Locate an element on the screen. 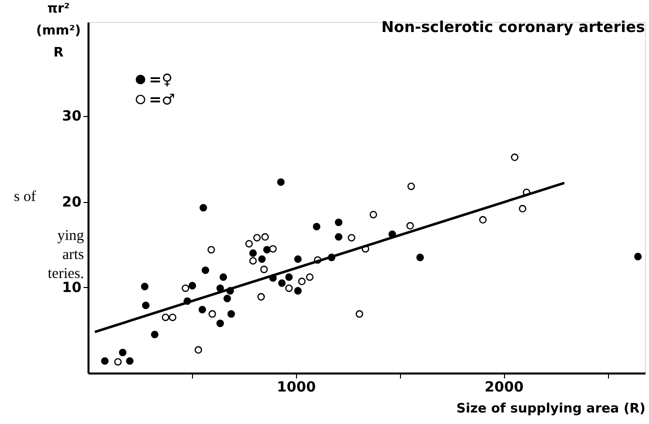  y-tick-label: 20 is located at coordinates (72, 202).